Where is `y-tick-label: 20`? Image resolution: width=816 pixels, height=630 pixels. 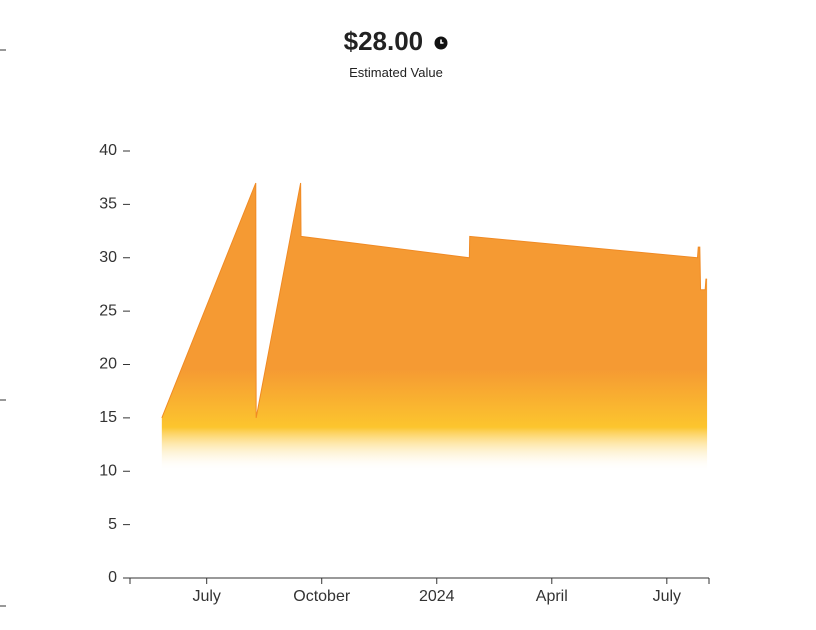
y-tick-label: 20 is located at coordinates (108, 364).